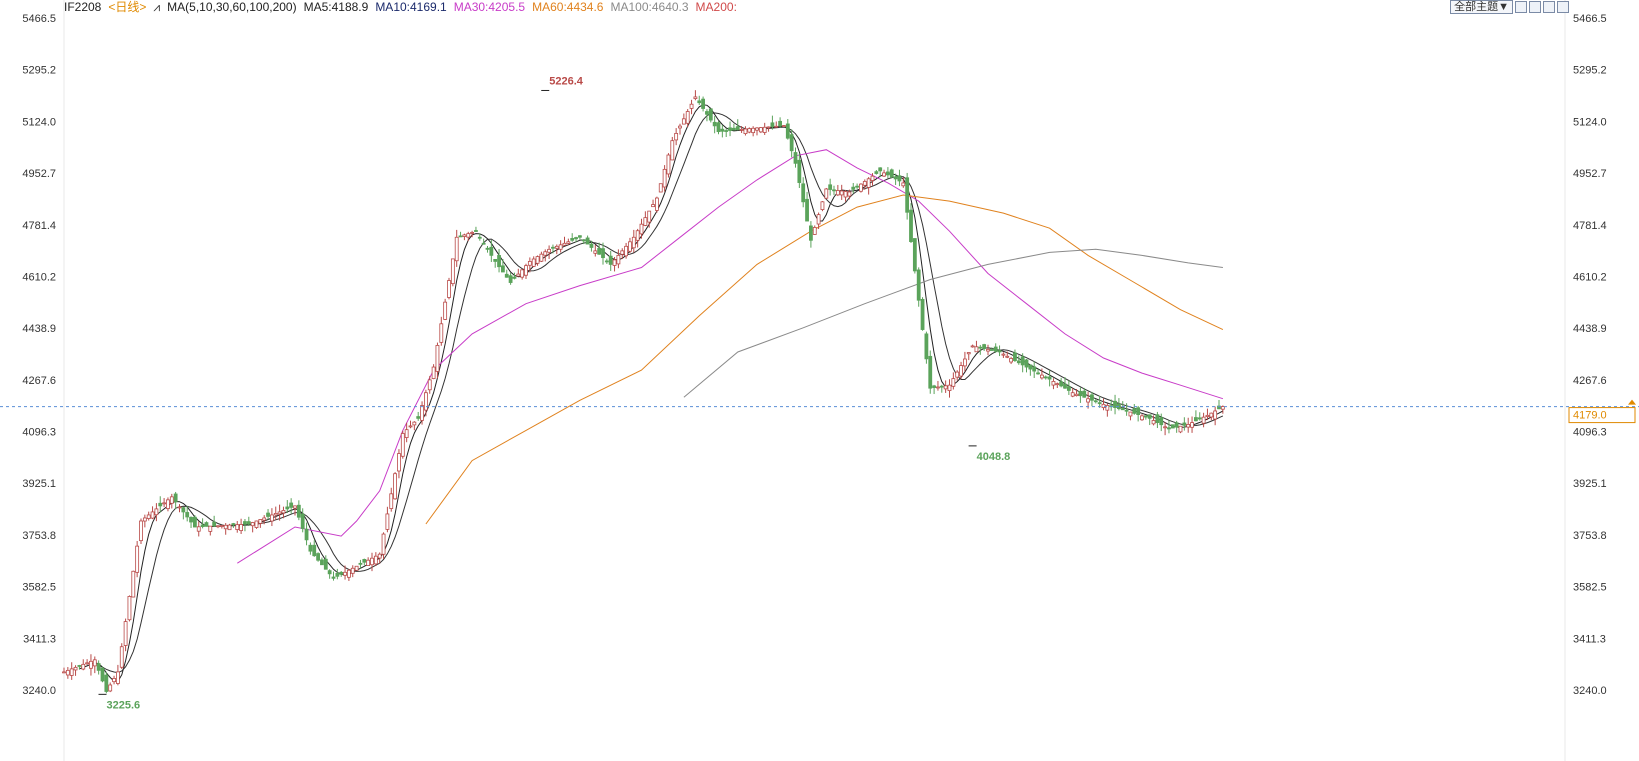 The image size is (1639, 761). Describe the element at coordinates (39, 381) in the screenshot. I see `y-tick-left: 4267.6` at that location.